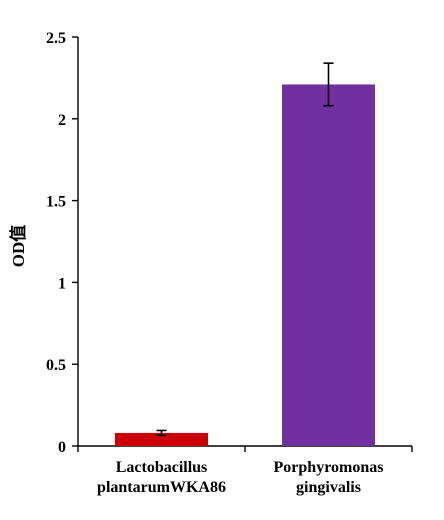  What do you see at coordinates (328, 487) in the screenshot?
I see `x-category-label: gingivalis` at bounding box center [328, 487].